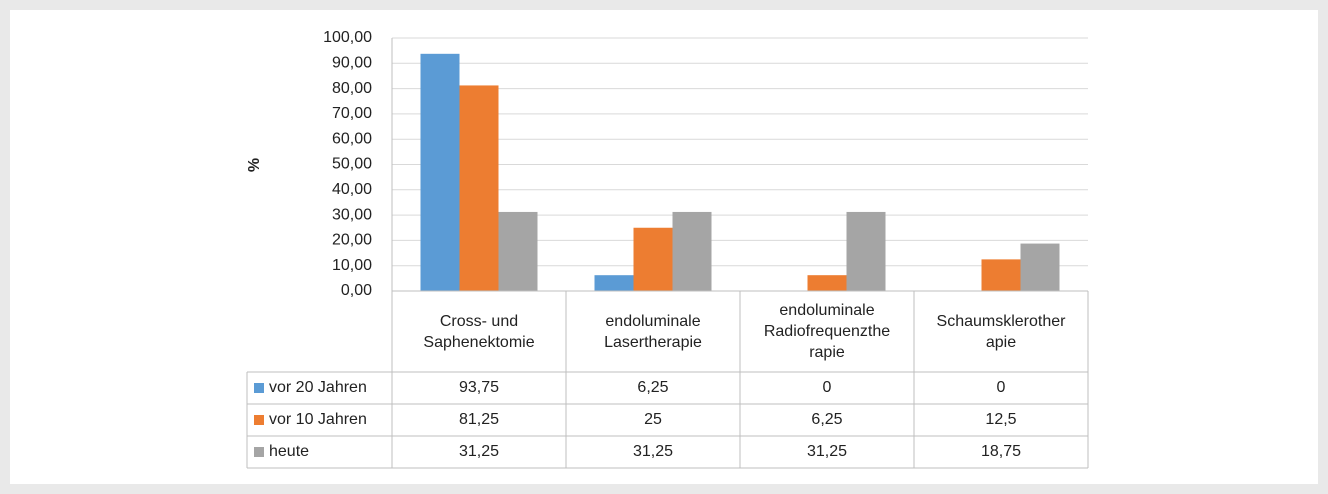  What do you see at coordinates (653, 419) in the screenshot?
I see `table-value: 25` at bounding box center [653, 419].